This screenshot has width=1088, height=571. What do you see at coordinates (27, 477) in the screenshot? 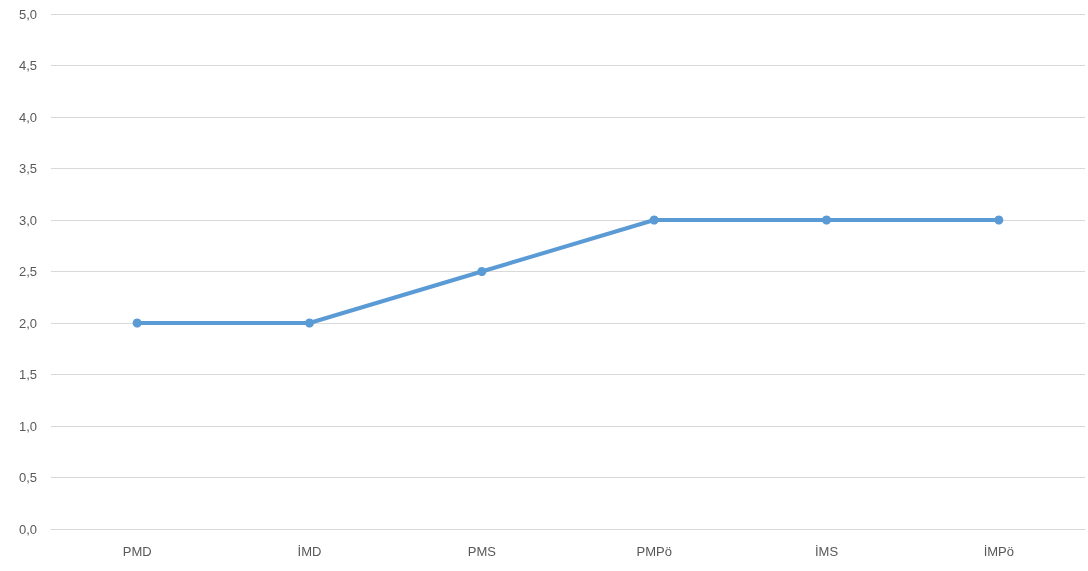
I see `y-tick-label: 0,5` at bounding box center [27, 477].